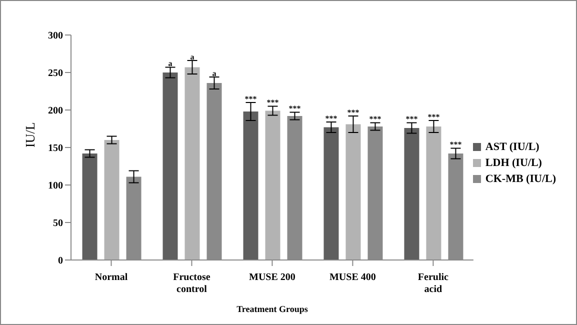 The image size is (577, 325). Describe the element at coordinates (60, 261) in the screenshot. I see `y-tick-label: 0` at that location.